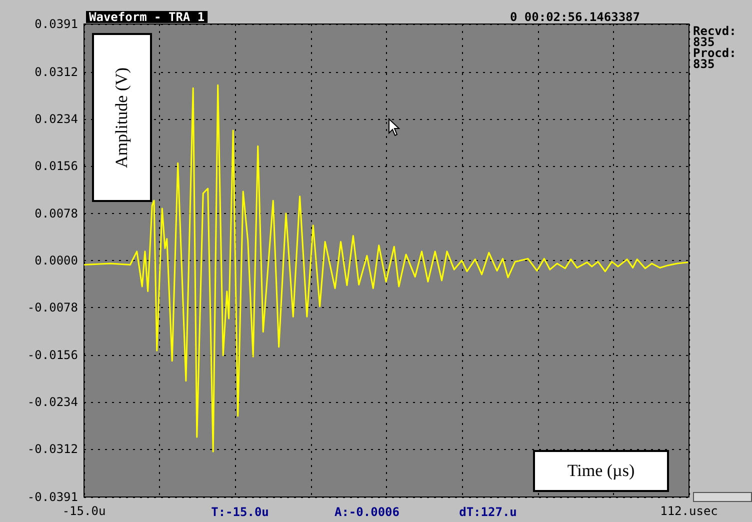 The image size is (752, 522). I want to click on y-tick-label: -0.0234, so click(52, 402).